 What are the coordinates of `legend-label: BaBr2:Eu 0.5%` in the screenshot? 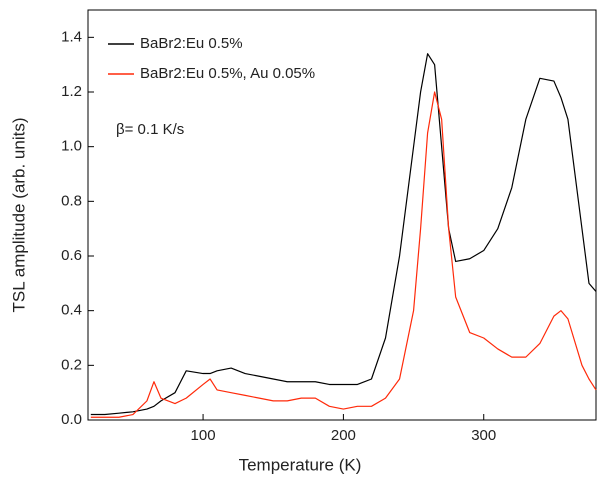 It's located at (191, 43).